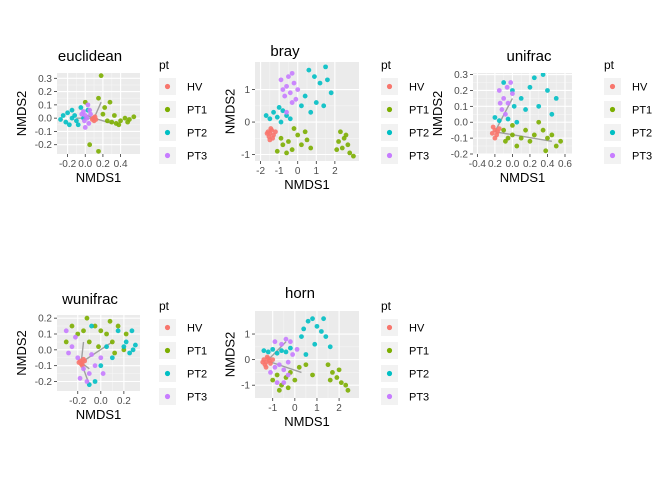  I want to click on y-tick-label: 1, so click(247, 90).